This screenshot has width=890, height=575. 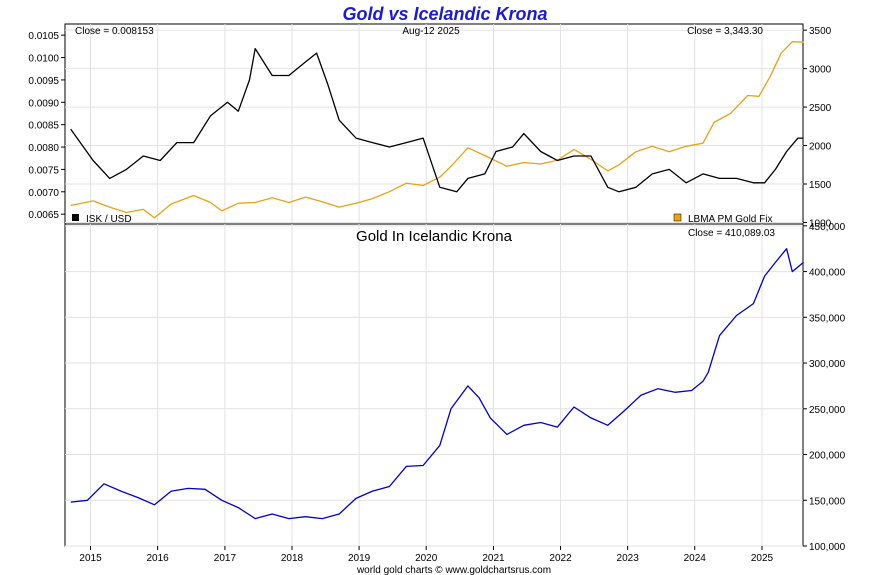 What do you see at coordinates (628, 558) in the screenshot?
I see `x-tick-label: 2023` at bounding box center [628, 558].